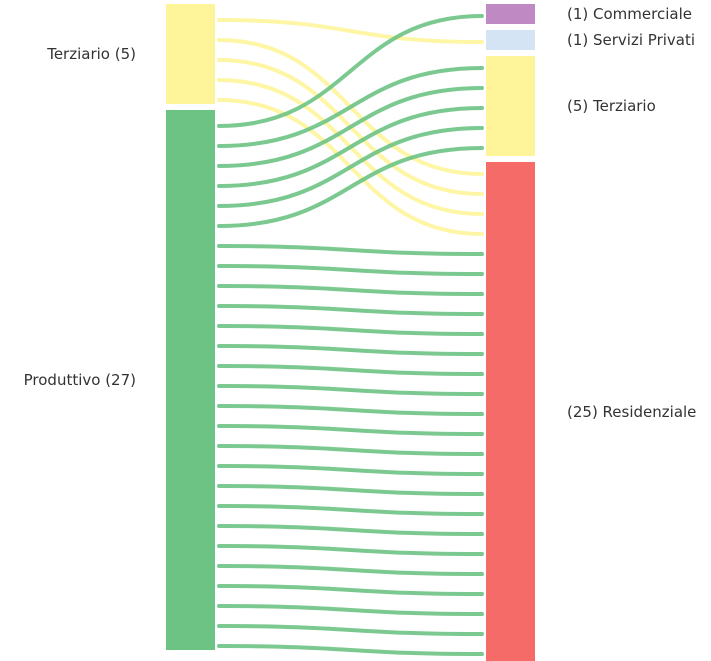 The width and height of the screenshot is (711, 661). I want to click on node-5-terziario, so click(510, 106).